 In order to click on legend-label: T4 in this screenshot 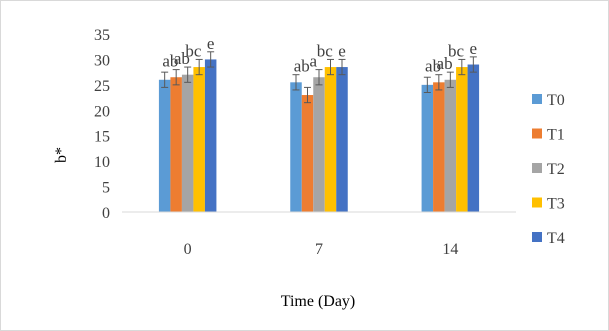, I will do `click(556, 238)`.